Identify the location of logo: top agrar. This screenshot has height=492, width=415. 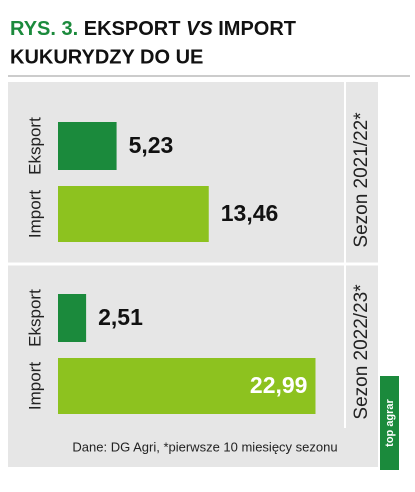
(390, 422).